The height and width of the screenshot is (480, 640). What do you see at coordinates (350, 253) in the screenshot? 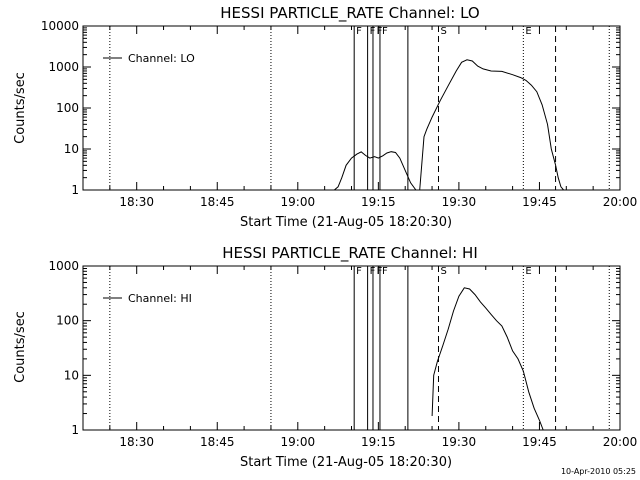
I see `chart-title: HESSI PARTICLE_RATE Channel: HI` at bounding box center [350, 253].